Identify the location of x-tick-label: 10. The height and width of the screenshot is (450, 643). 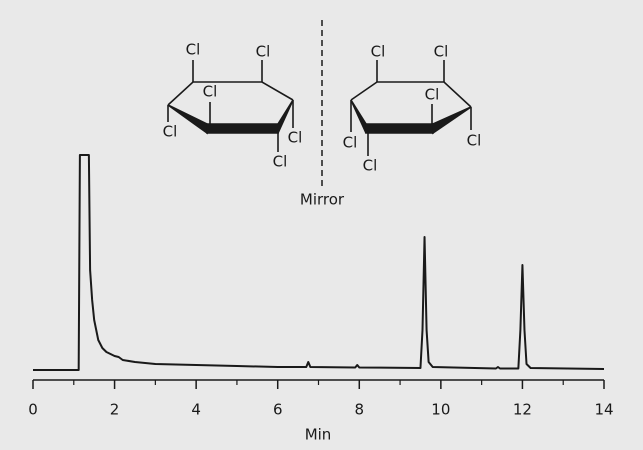
(440, 410).